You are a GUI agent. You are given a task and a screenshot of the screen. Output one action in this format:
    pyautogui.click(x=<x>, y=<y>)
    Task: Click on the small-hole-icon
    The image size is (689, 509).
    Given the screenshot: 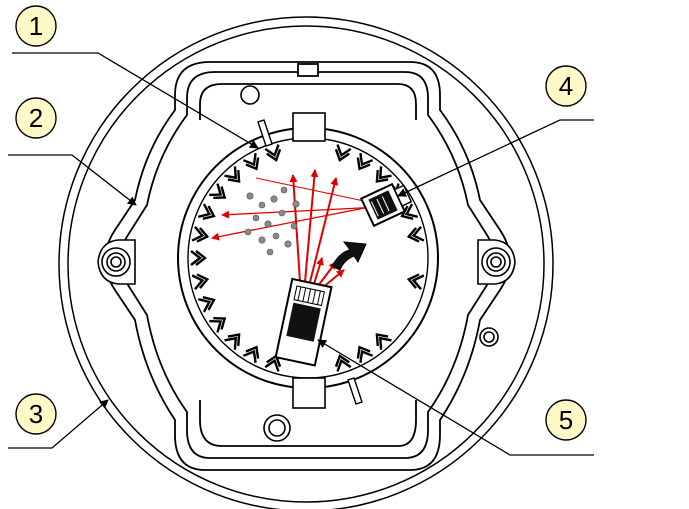 What is the action you would take?
    pyautogui.click(x=489, y=337)
    